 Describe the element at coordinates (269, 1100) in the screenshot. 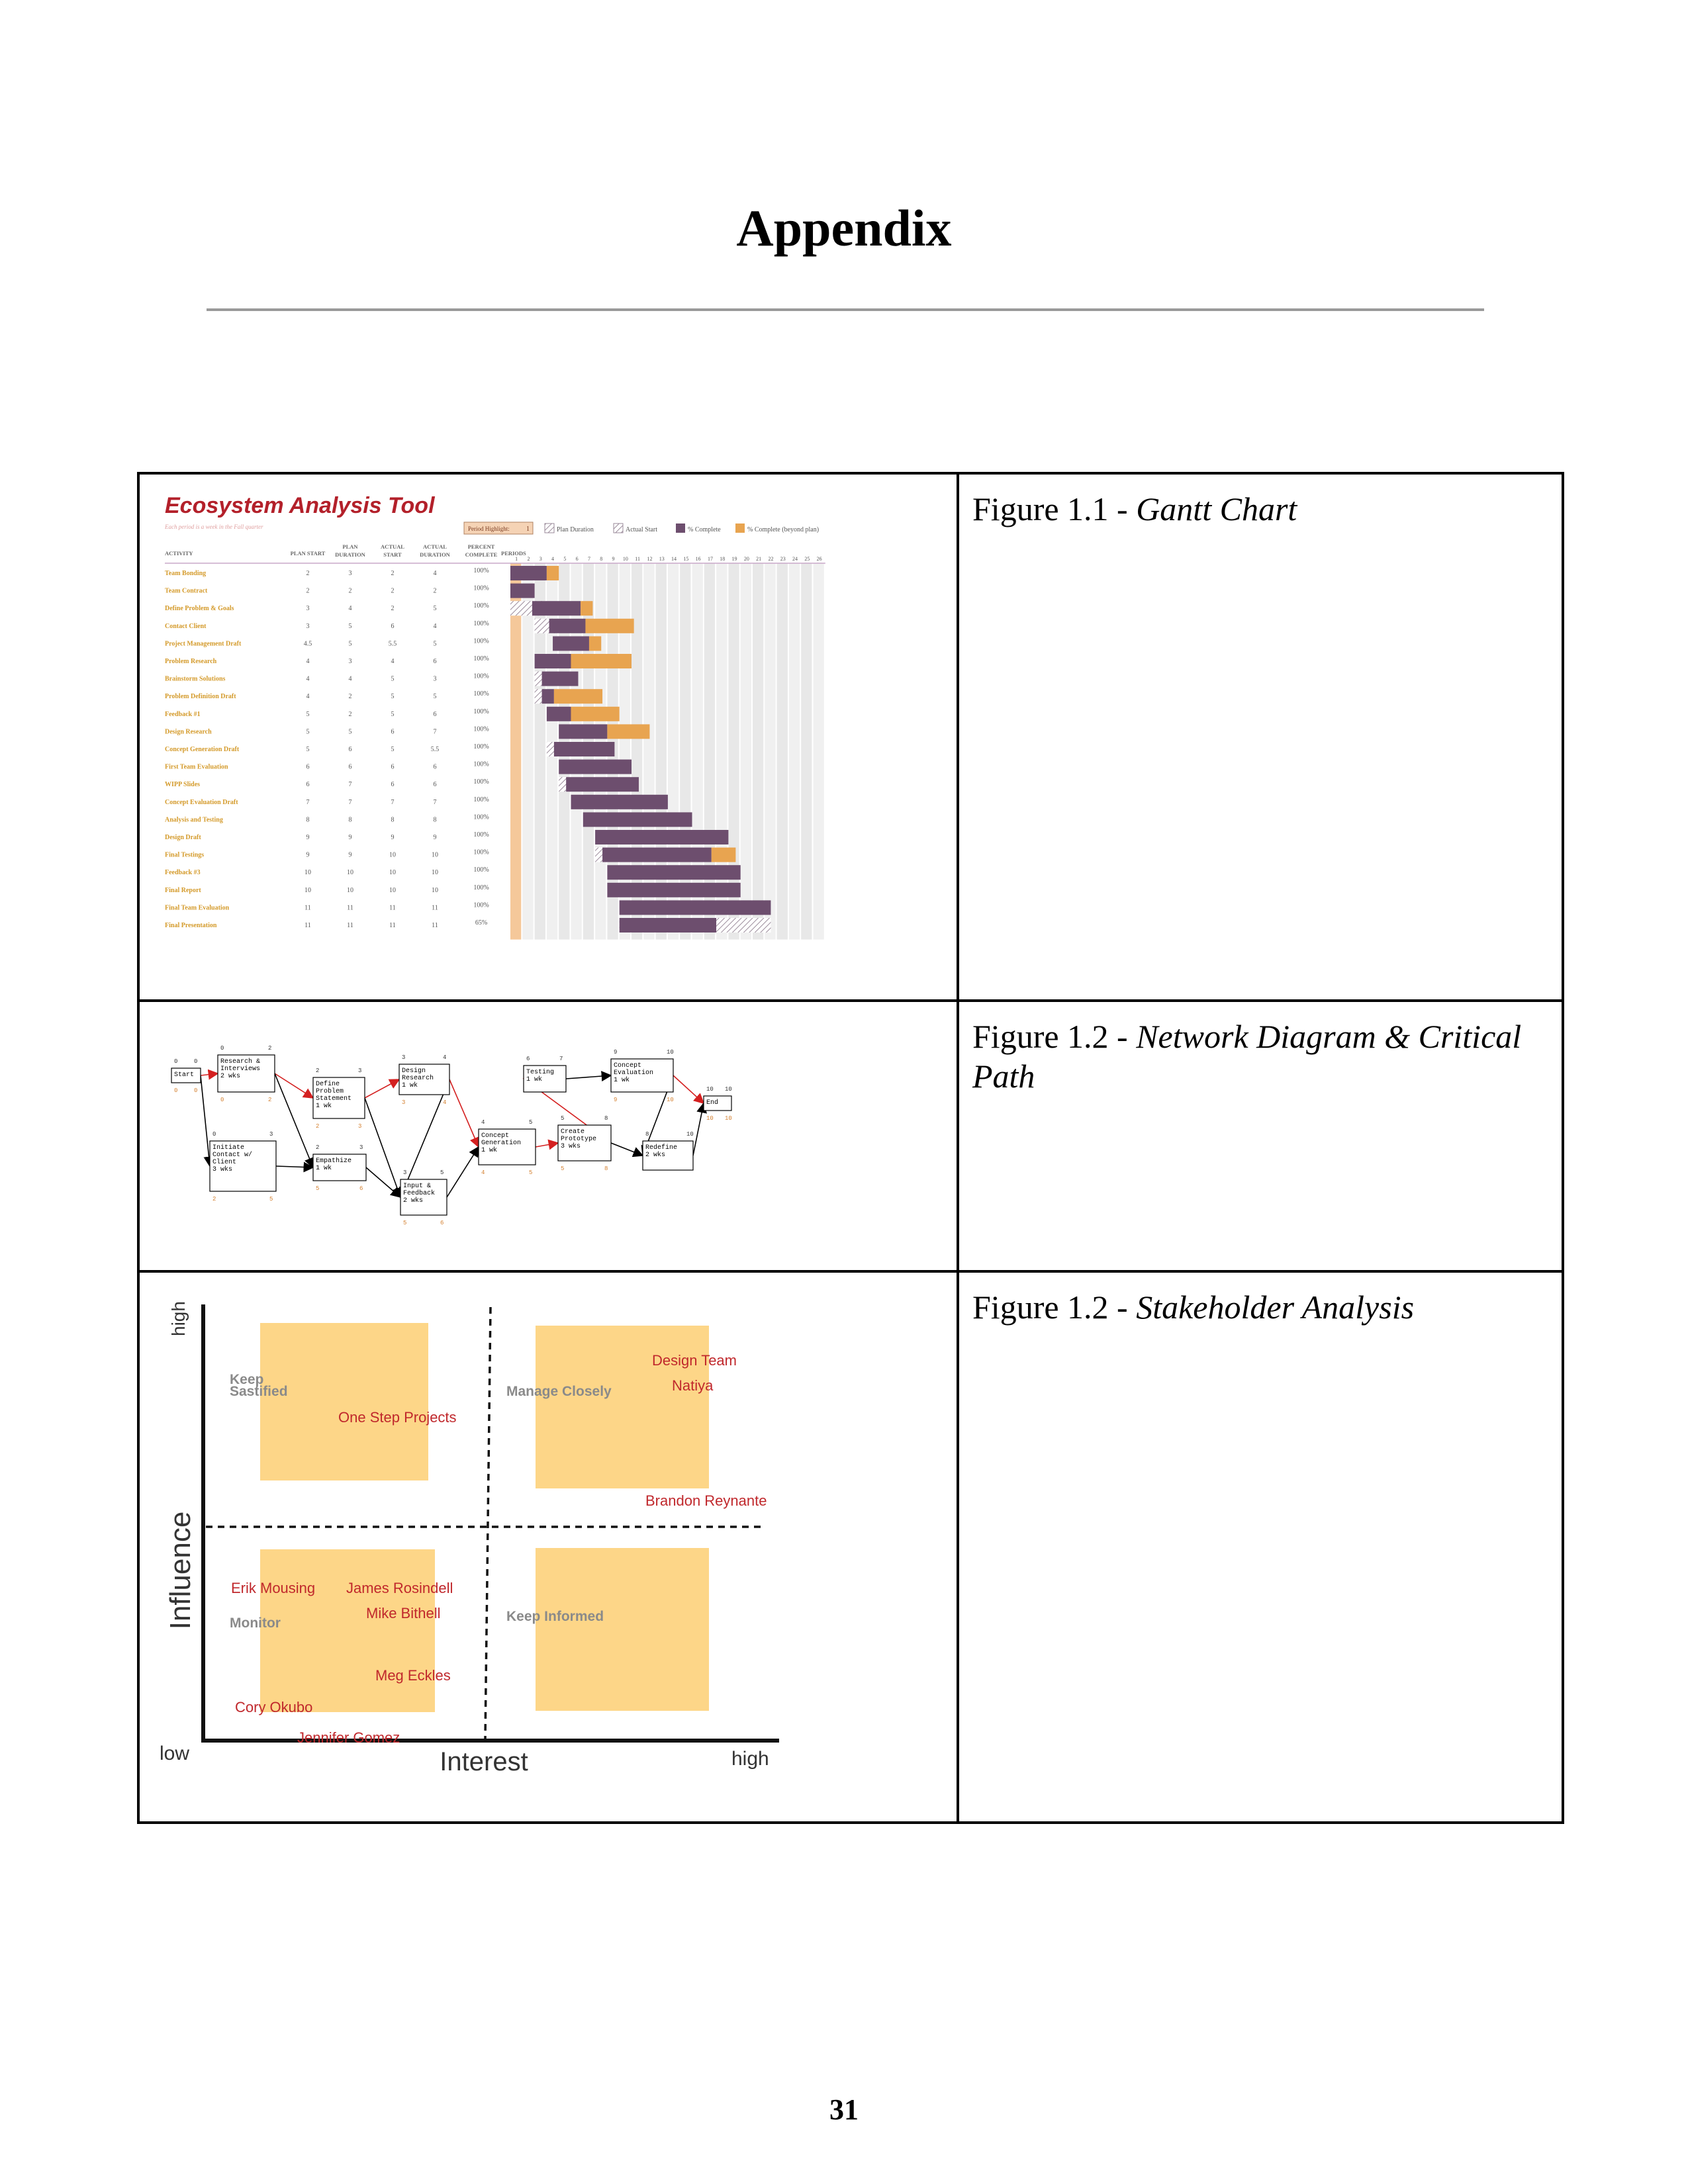

I see `node-late-finish: 2` at that location.